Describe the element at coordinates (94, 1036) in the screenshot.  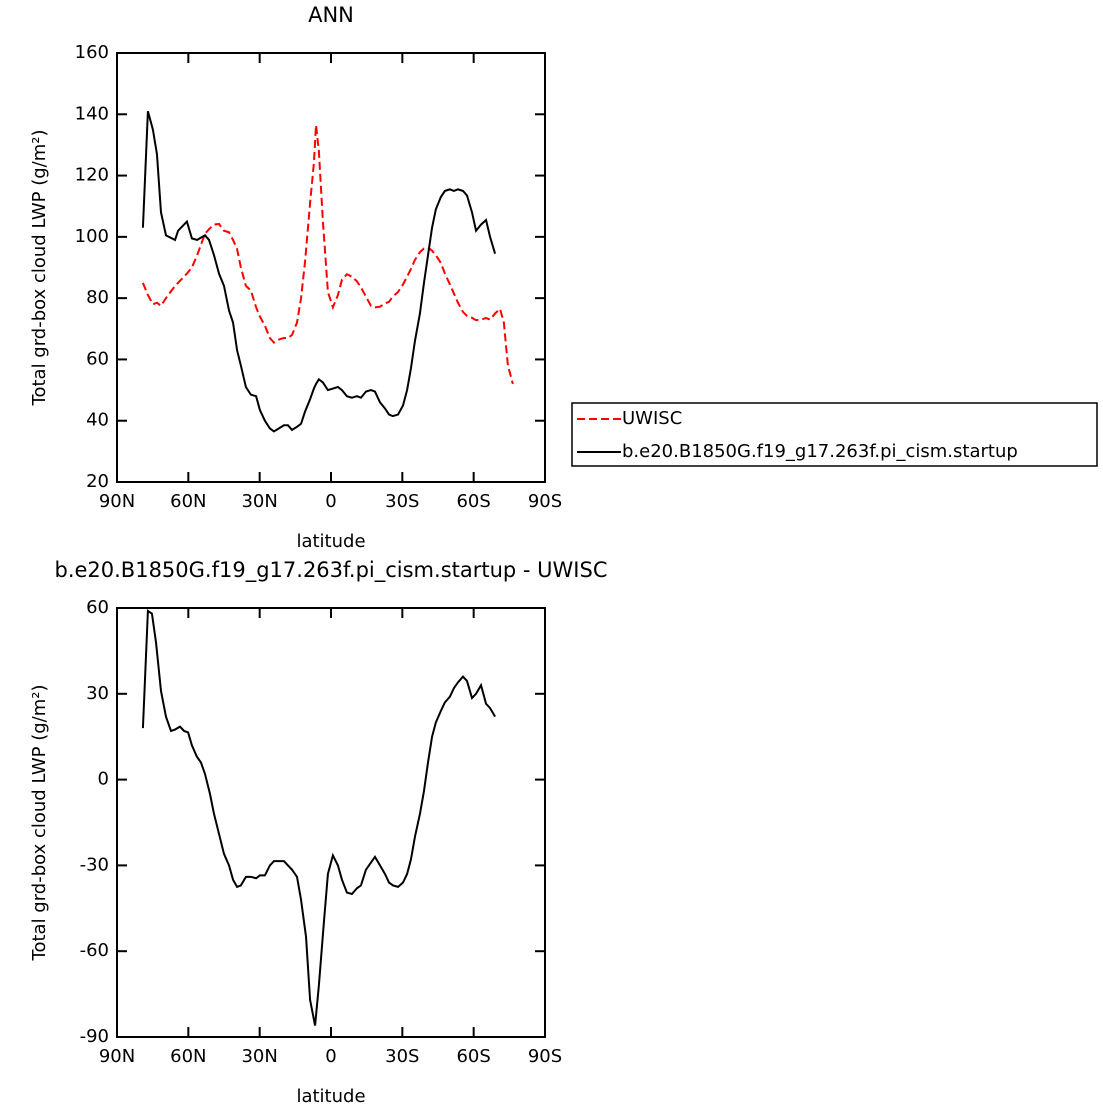
I see `y-tick-label: -90` at that location.